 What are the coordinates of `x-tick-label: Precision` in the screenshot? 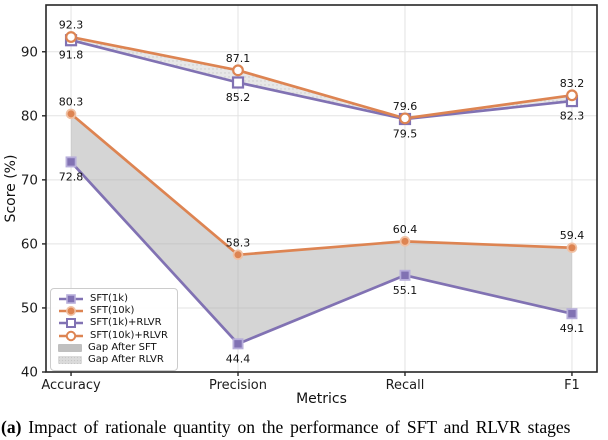 It's located at (238, 385).